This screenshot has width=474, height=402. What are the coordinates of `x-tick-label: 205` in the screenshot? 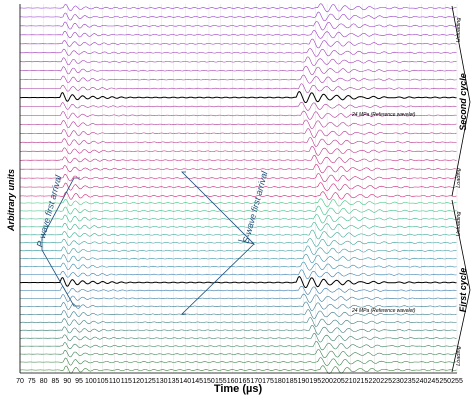 It's located at (339, 381).